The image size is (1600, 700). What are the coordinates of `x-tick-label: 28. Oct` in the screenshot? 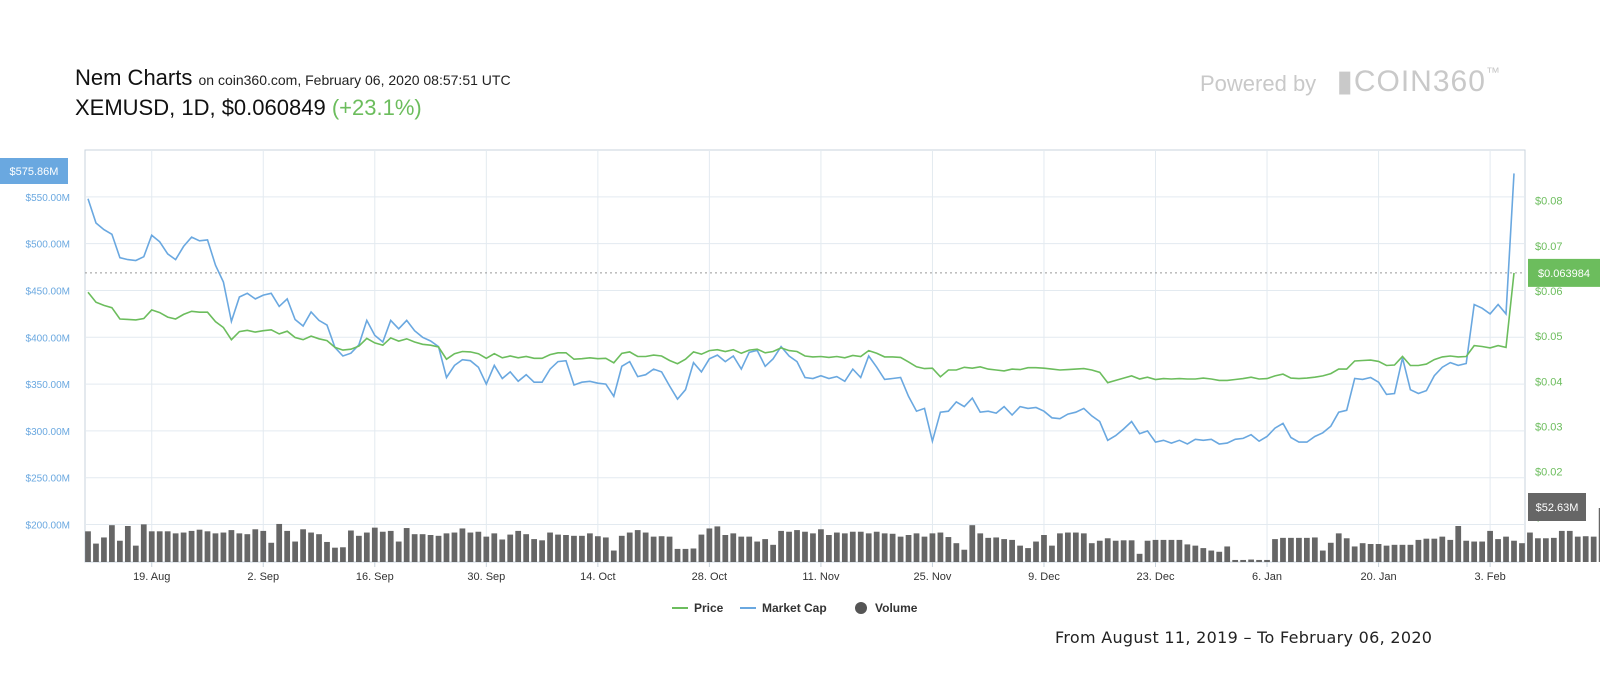 It's located at (709, 577).